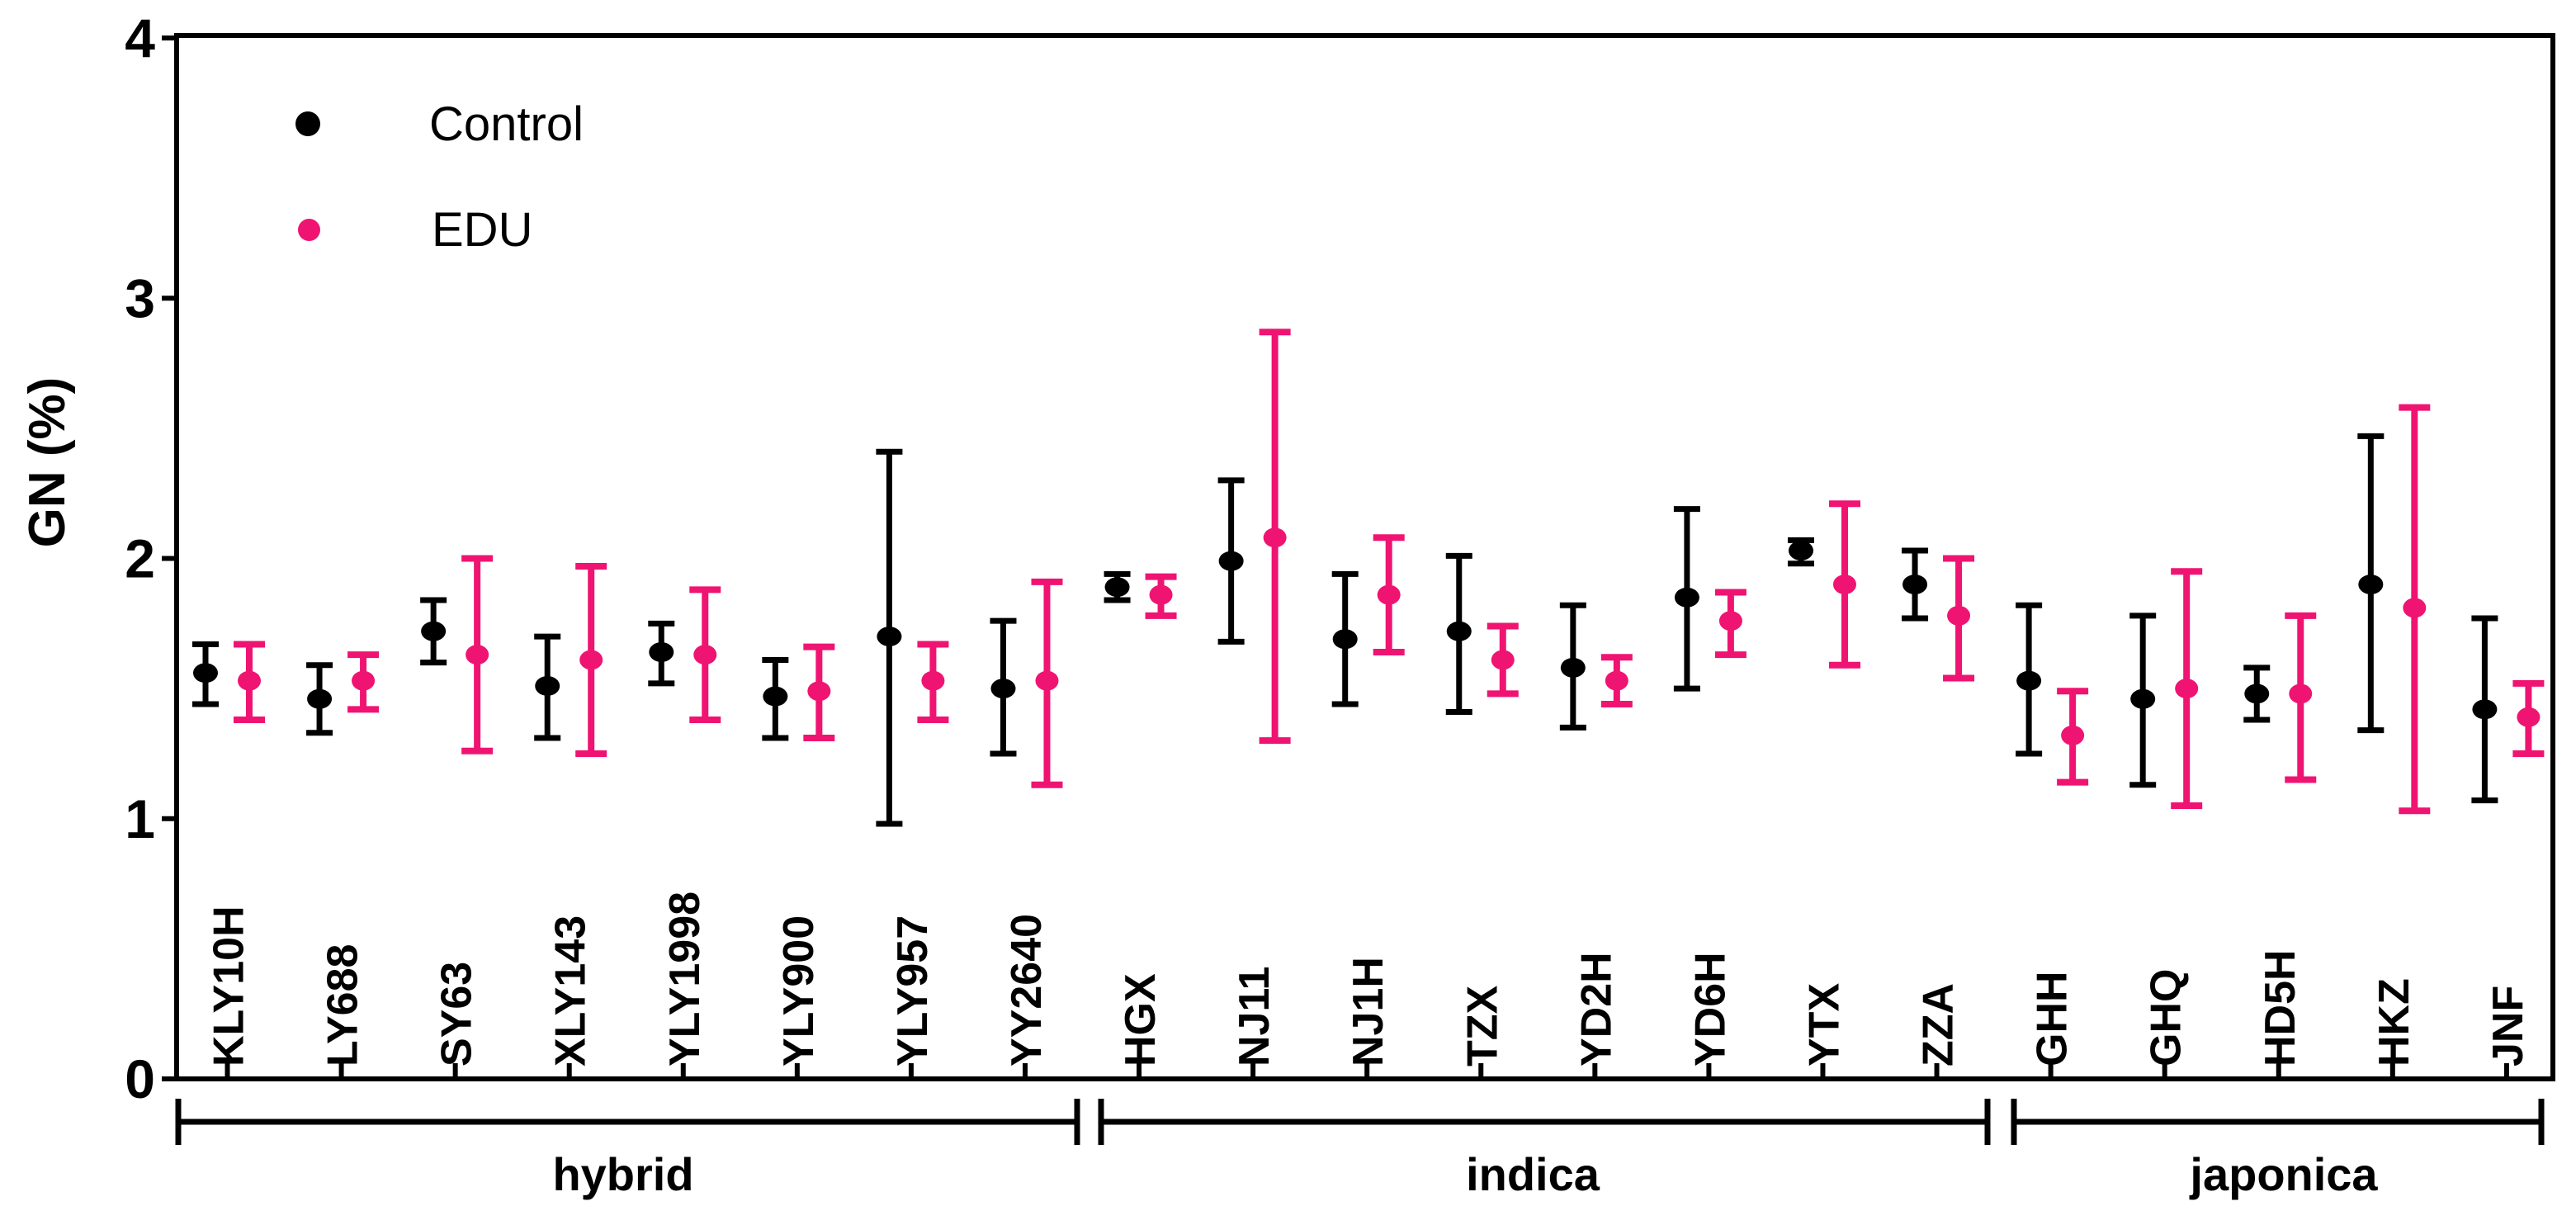 The height and width of the screenshot is (1225, 2576). I want to click on control-marker-icon, so click(307, 123).